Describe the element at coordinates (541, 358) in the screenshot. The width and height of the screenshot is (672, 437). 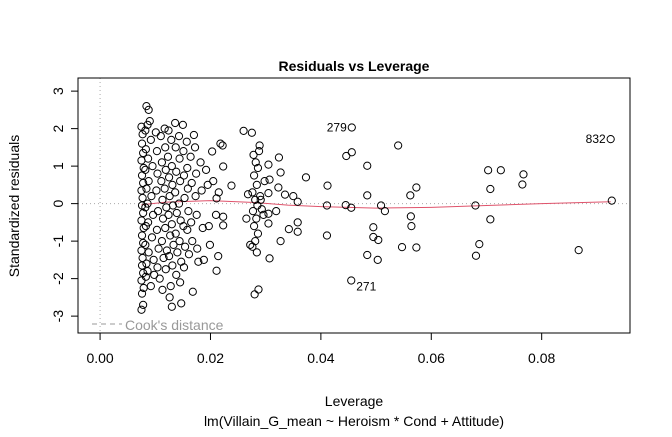
I see `x-tick-label: 0.08` at that location.